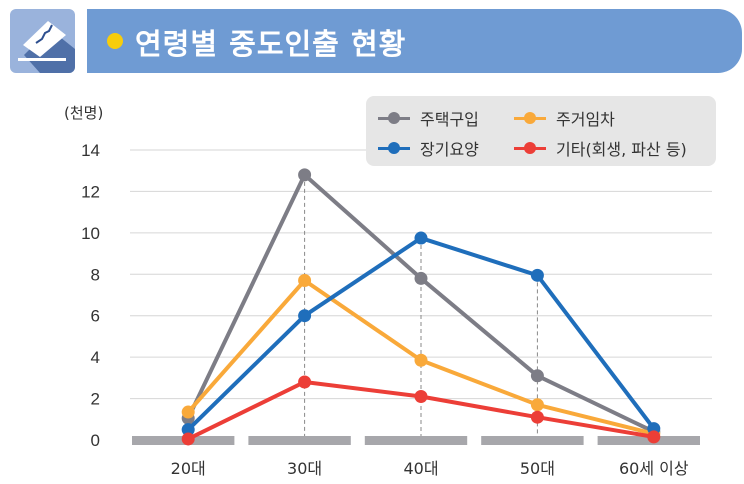 Image resolution: width=744 pixels, height=484 pixels. What do you see at coordinates (95, 440) in the screenshot?
I see `y-tick-label: 0` at bounding box center [95, 440].